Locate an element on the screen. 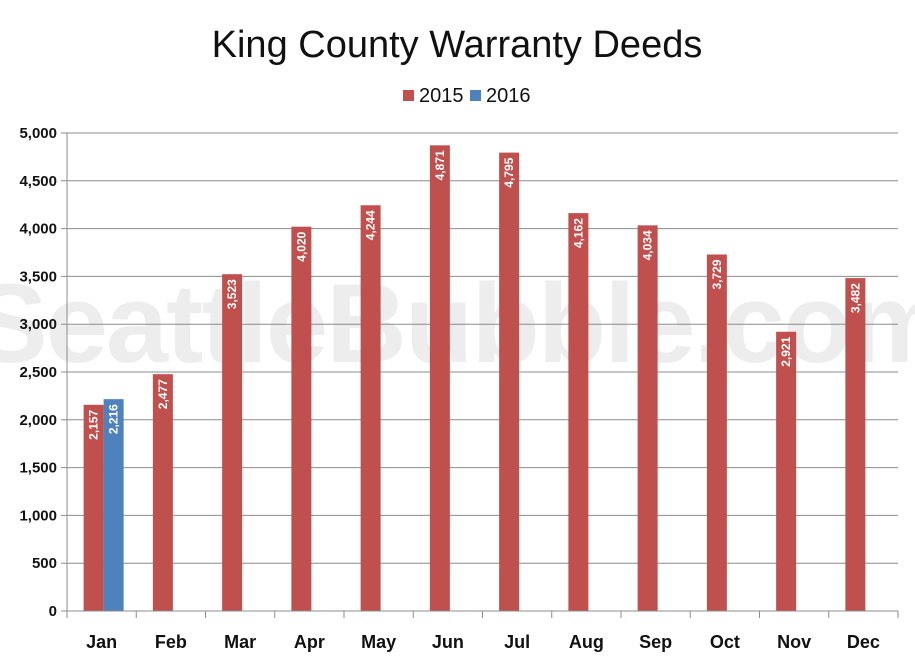  bar-2015-mar is located at coordinates (232, 442).